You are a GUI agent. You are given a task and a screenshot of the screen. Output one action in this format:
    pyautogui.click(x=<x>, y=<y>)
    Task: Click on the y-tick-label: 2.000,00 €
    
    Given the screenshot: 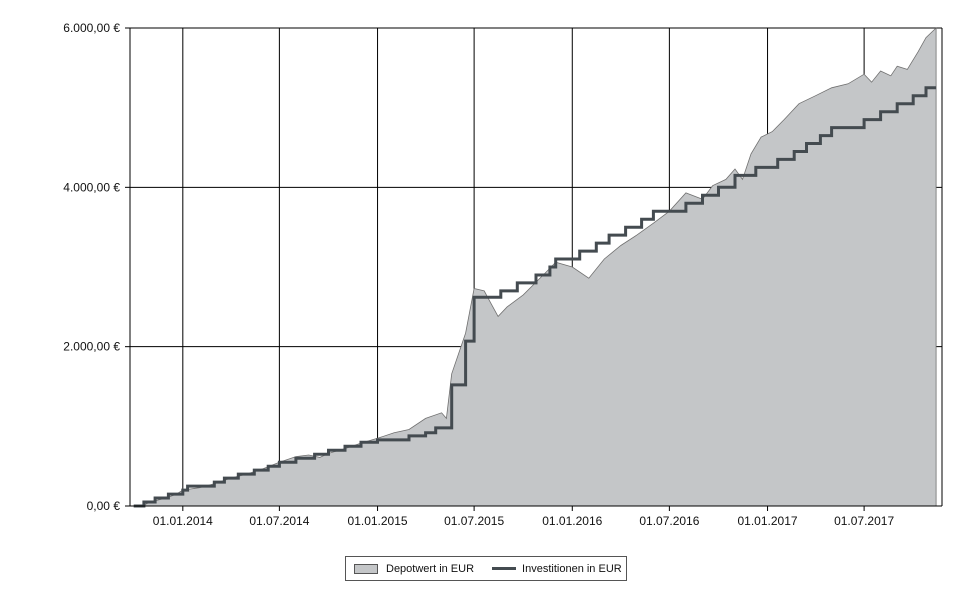 What is the action you would take?
    pyautogui.click(x=91, y=347)
    